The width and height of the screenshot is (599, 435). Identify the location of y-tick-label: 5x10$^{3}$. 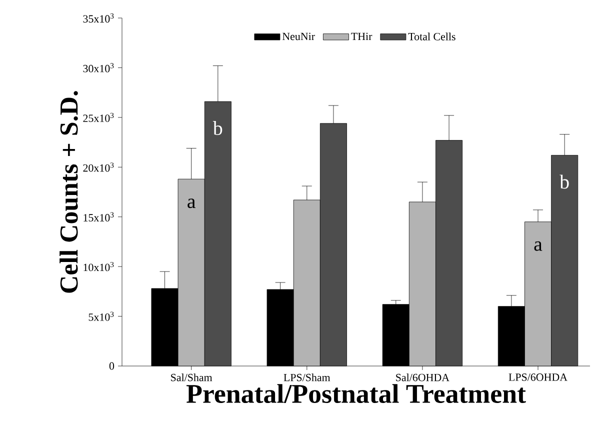
(101, 316).